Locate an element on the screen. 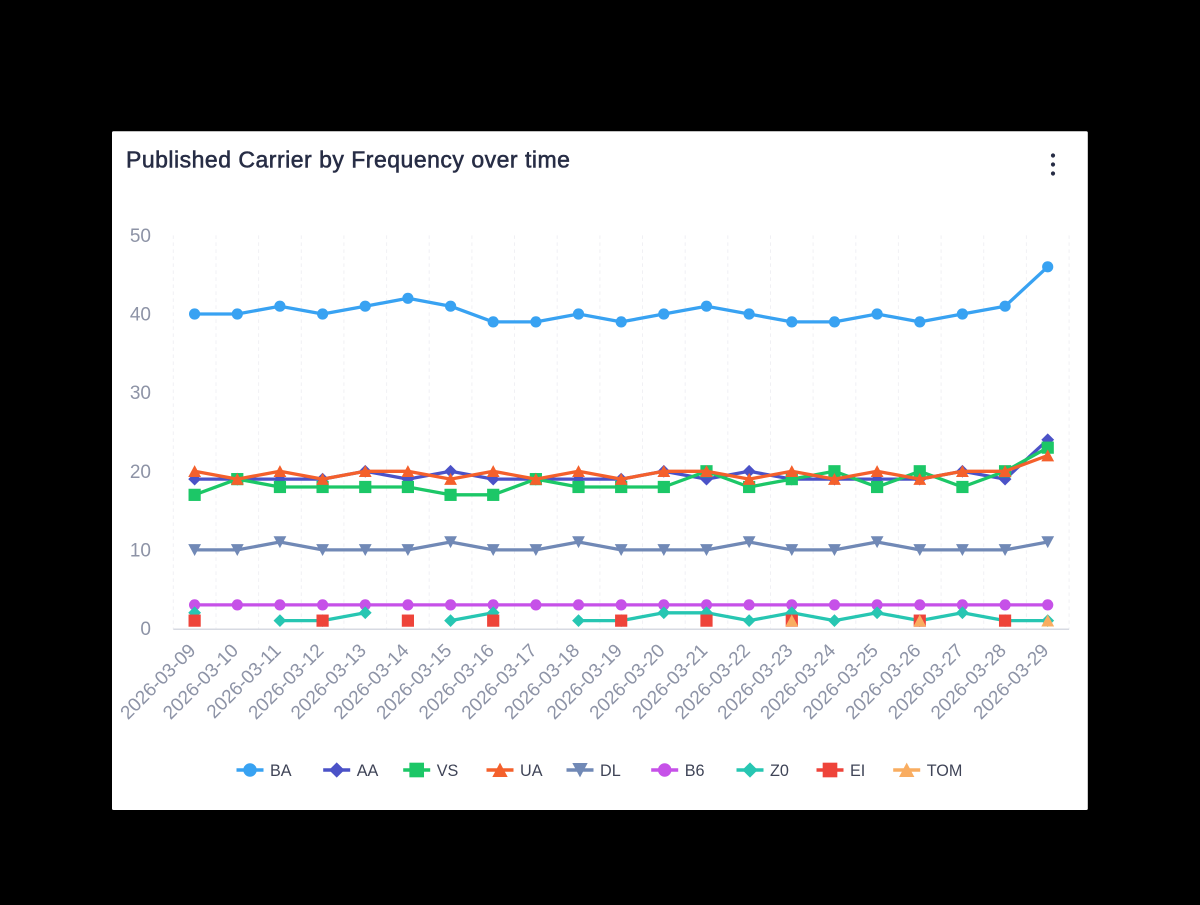 The width and height of the screenshot is (1200, 905). svg-text: TOM is located at coordinates (945, 771).